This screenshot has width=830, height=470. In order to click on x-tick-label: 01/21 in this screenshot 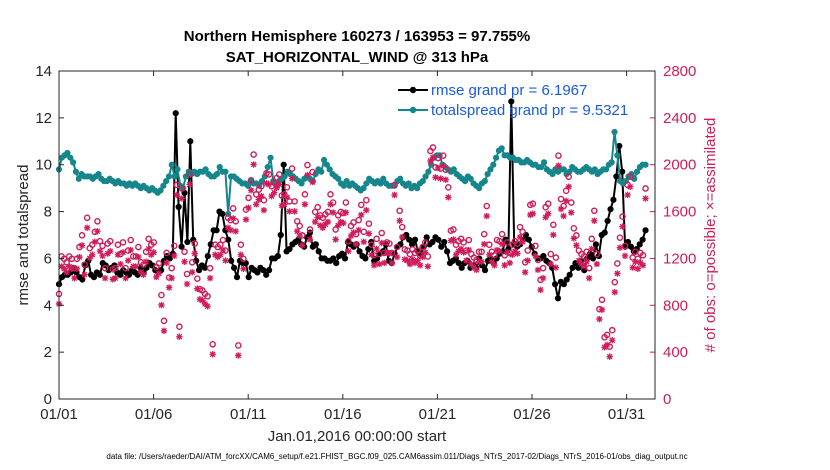, I will do `click(438, 414)`.